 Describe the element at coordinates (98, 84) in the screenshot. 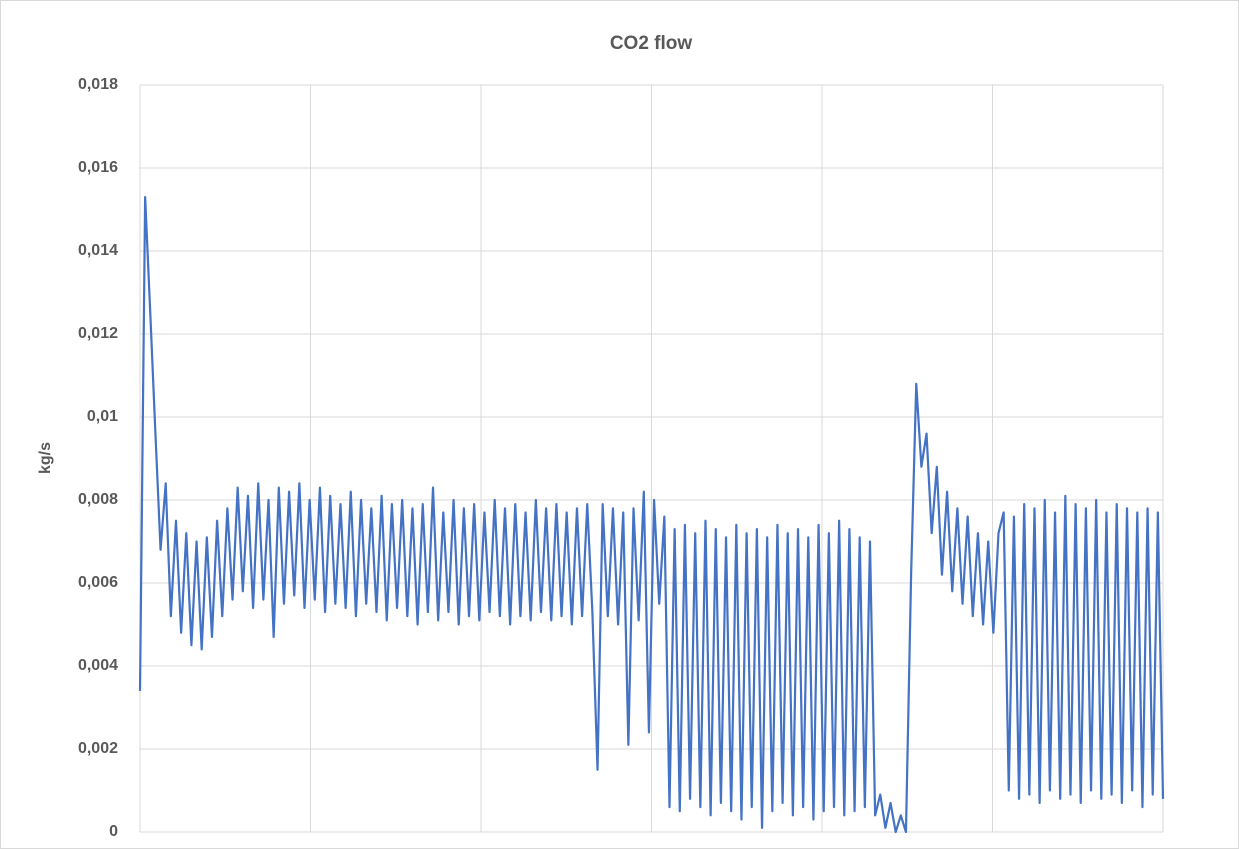

I see `y-tick-label: 0,018` at that location.